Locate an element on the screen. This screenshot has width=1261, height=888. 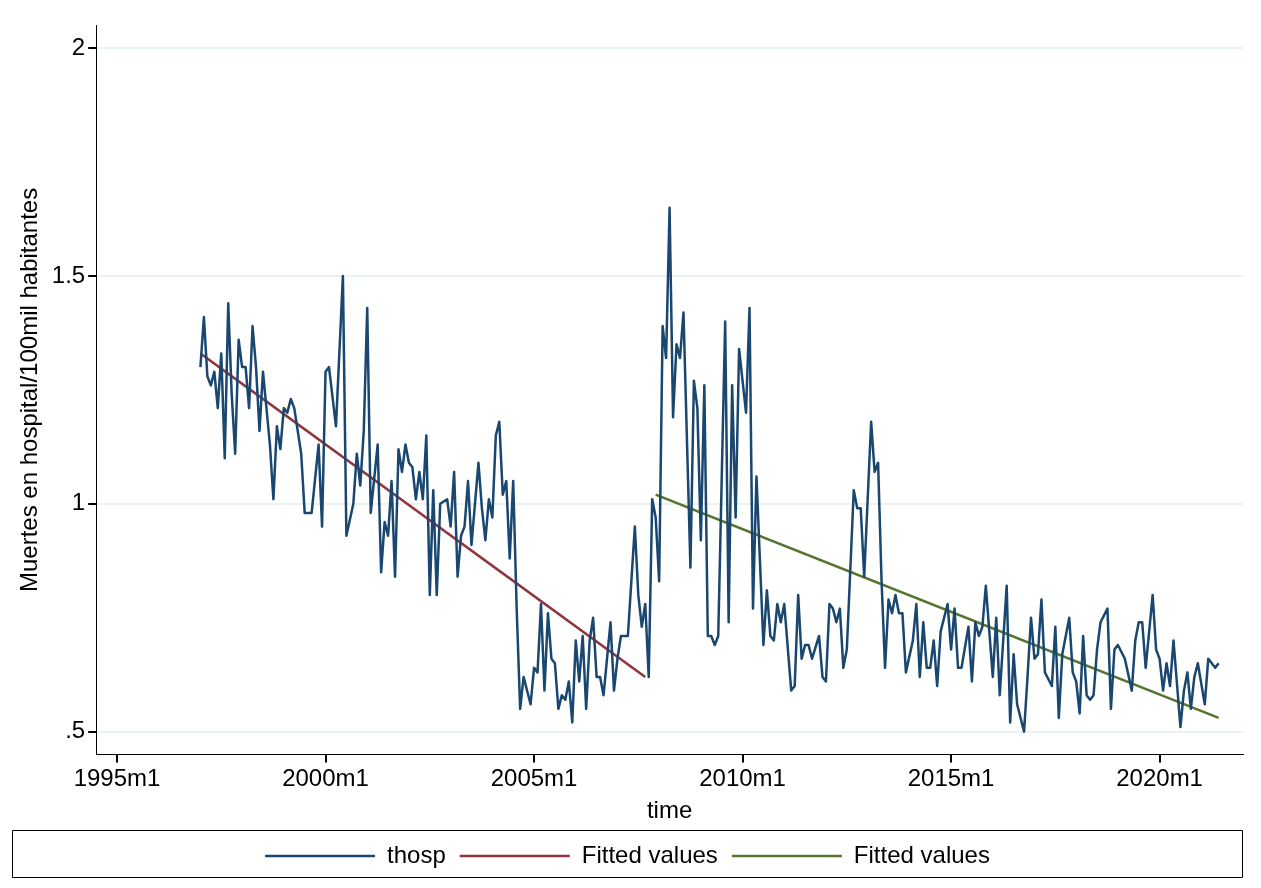
y-tick-label: 2 is located at coordinates (78, 46).